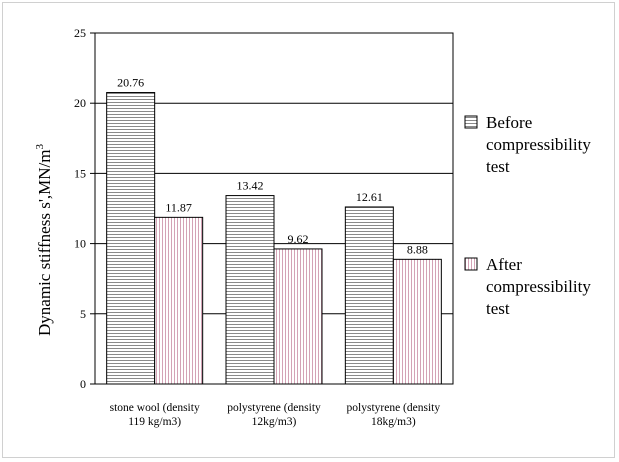 Image resolution: width=619 pixels, height=462 pixels. What do you see at coordinates (83, 384) in the screenshot?
I see `y-tick-label: 0` at bounding box center [83, 384].